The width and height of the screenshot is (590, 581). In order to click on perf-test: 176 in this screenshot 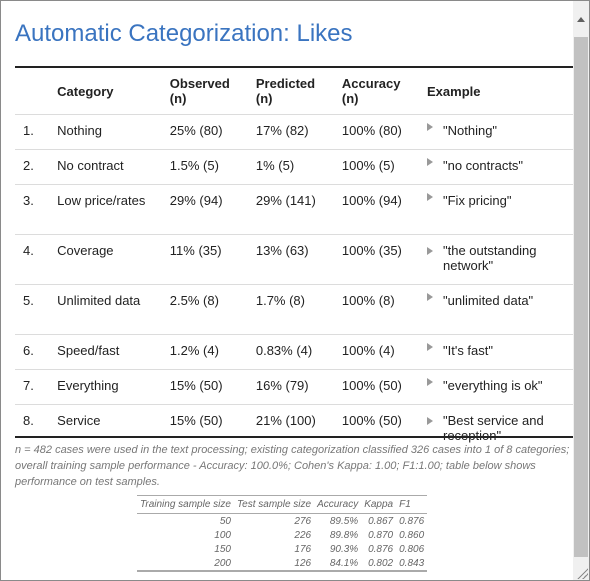, I will do `click(303, 549)`.